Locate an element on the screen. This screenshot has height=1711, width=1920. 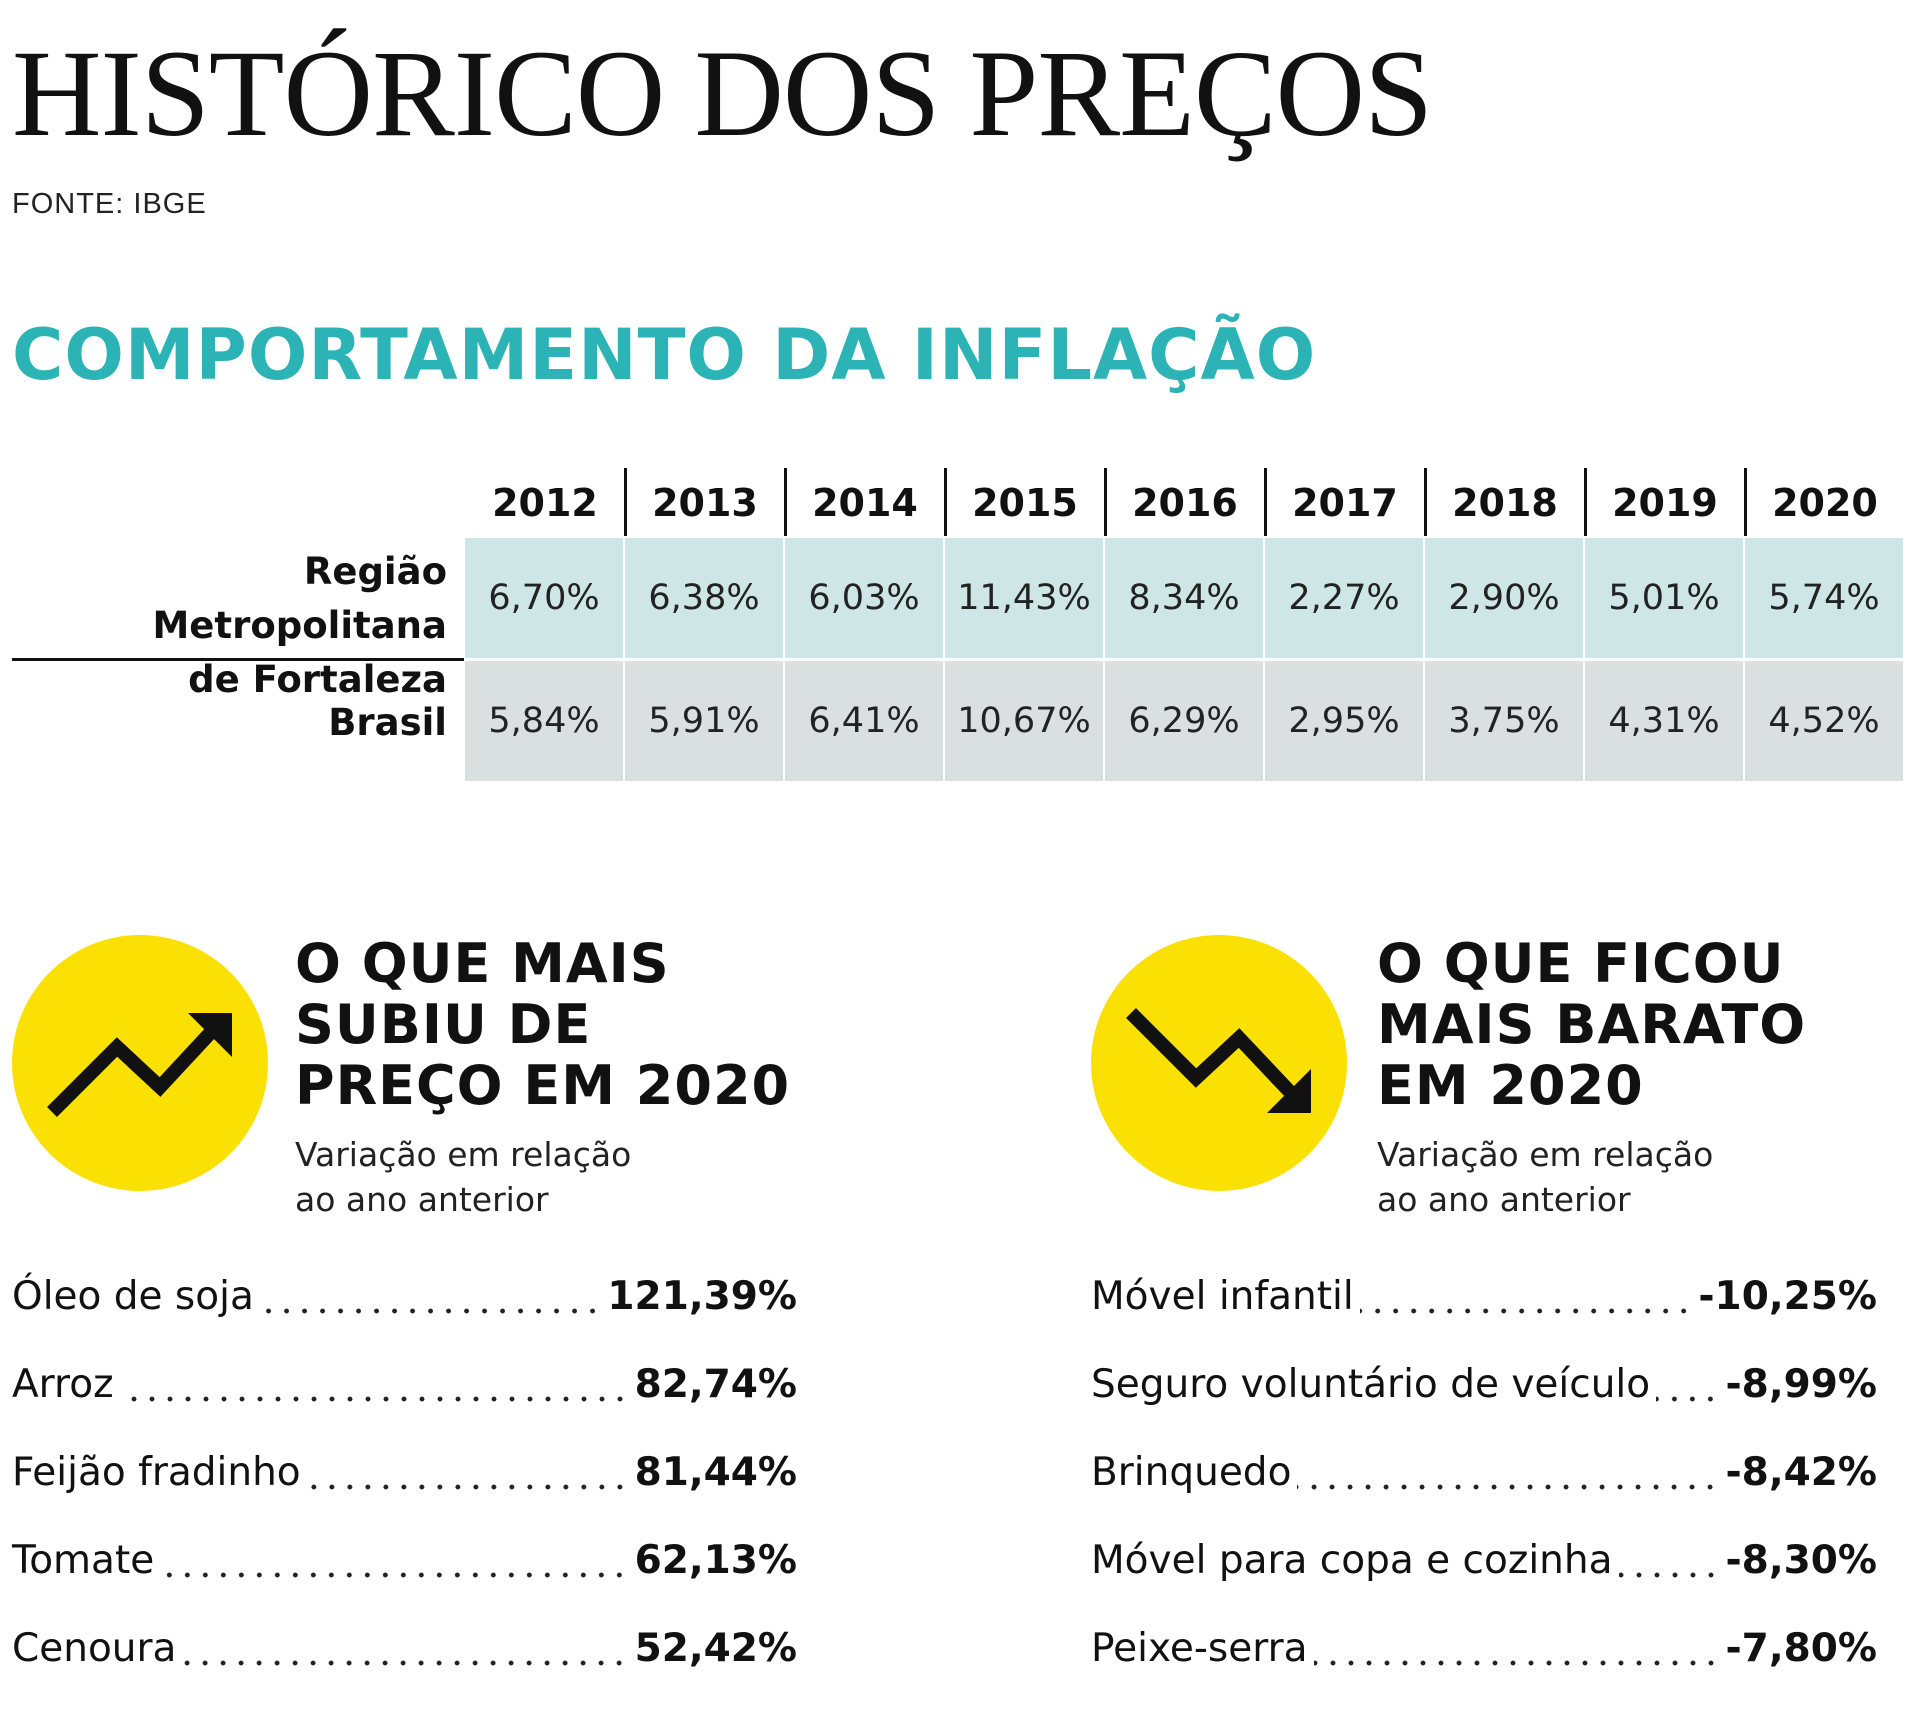
list-item: Óleo de soja 121,39% is located at coordinates (404, 1296).